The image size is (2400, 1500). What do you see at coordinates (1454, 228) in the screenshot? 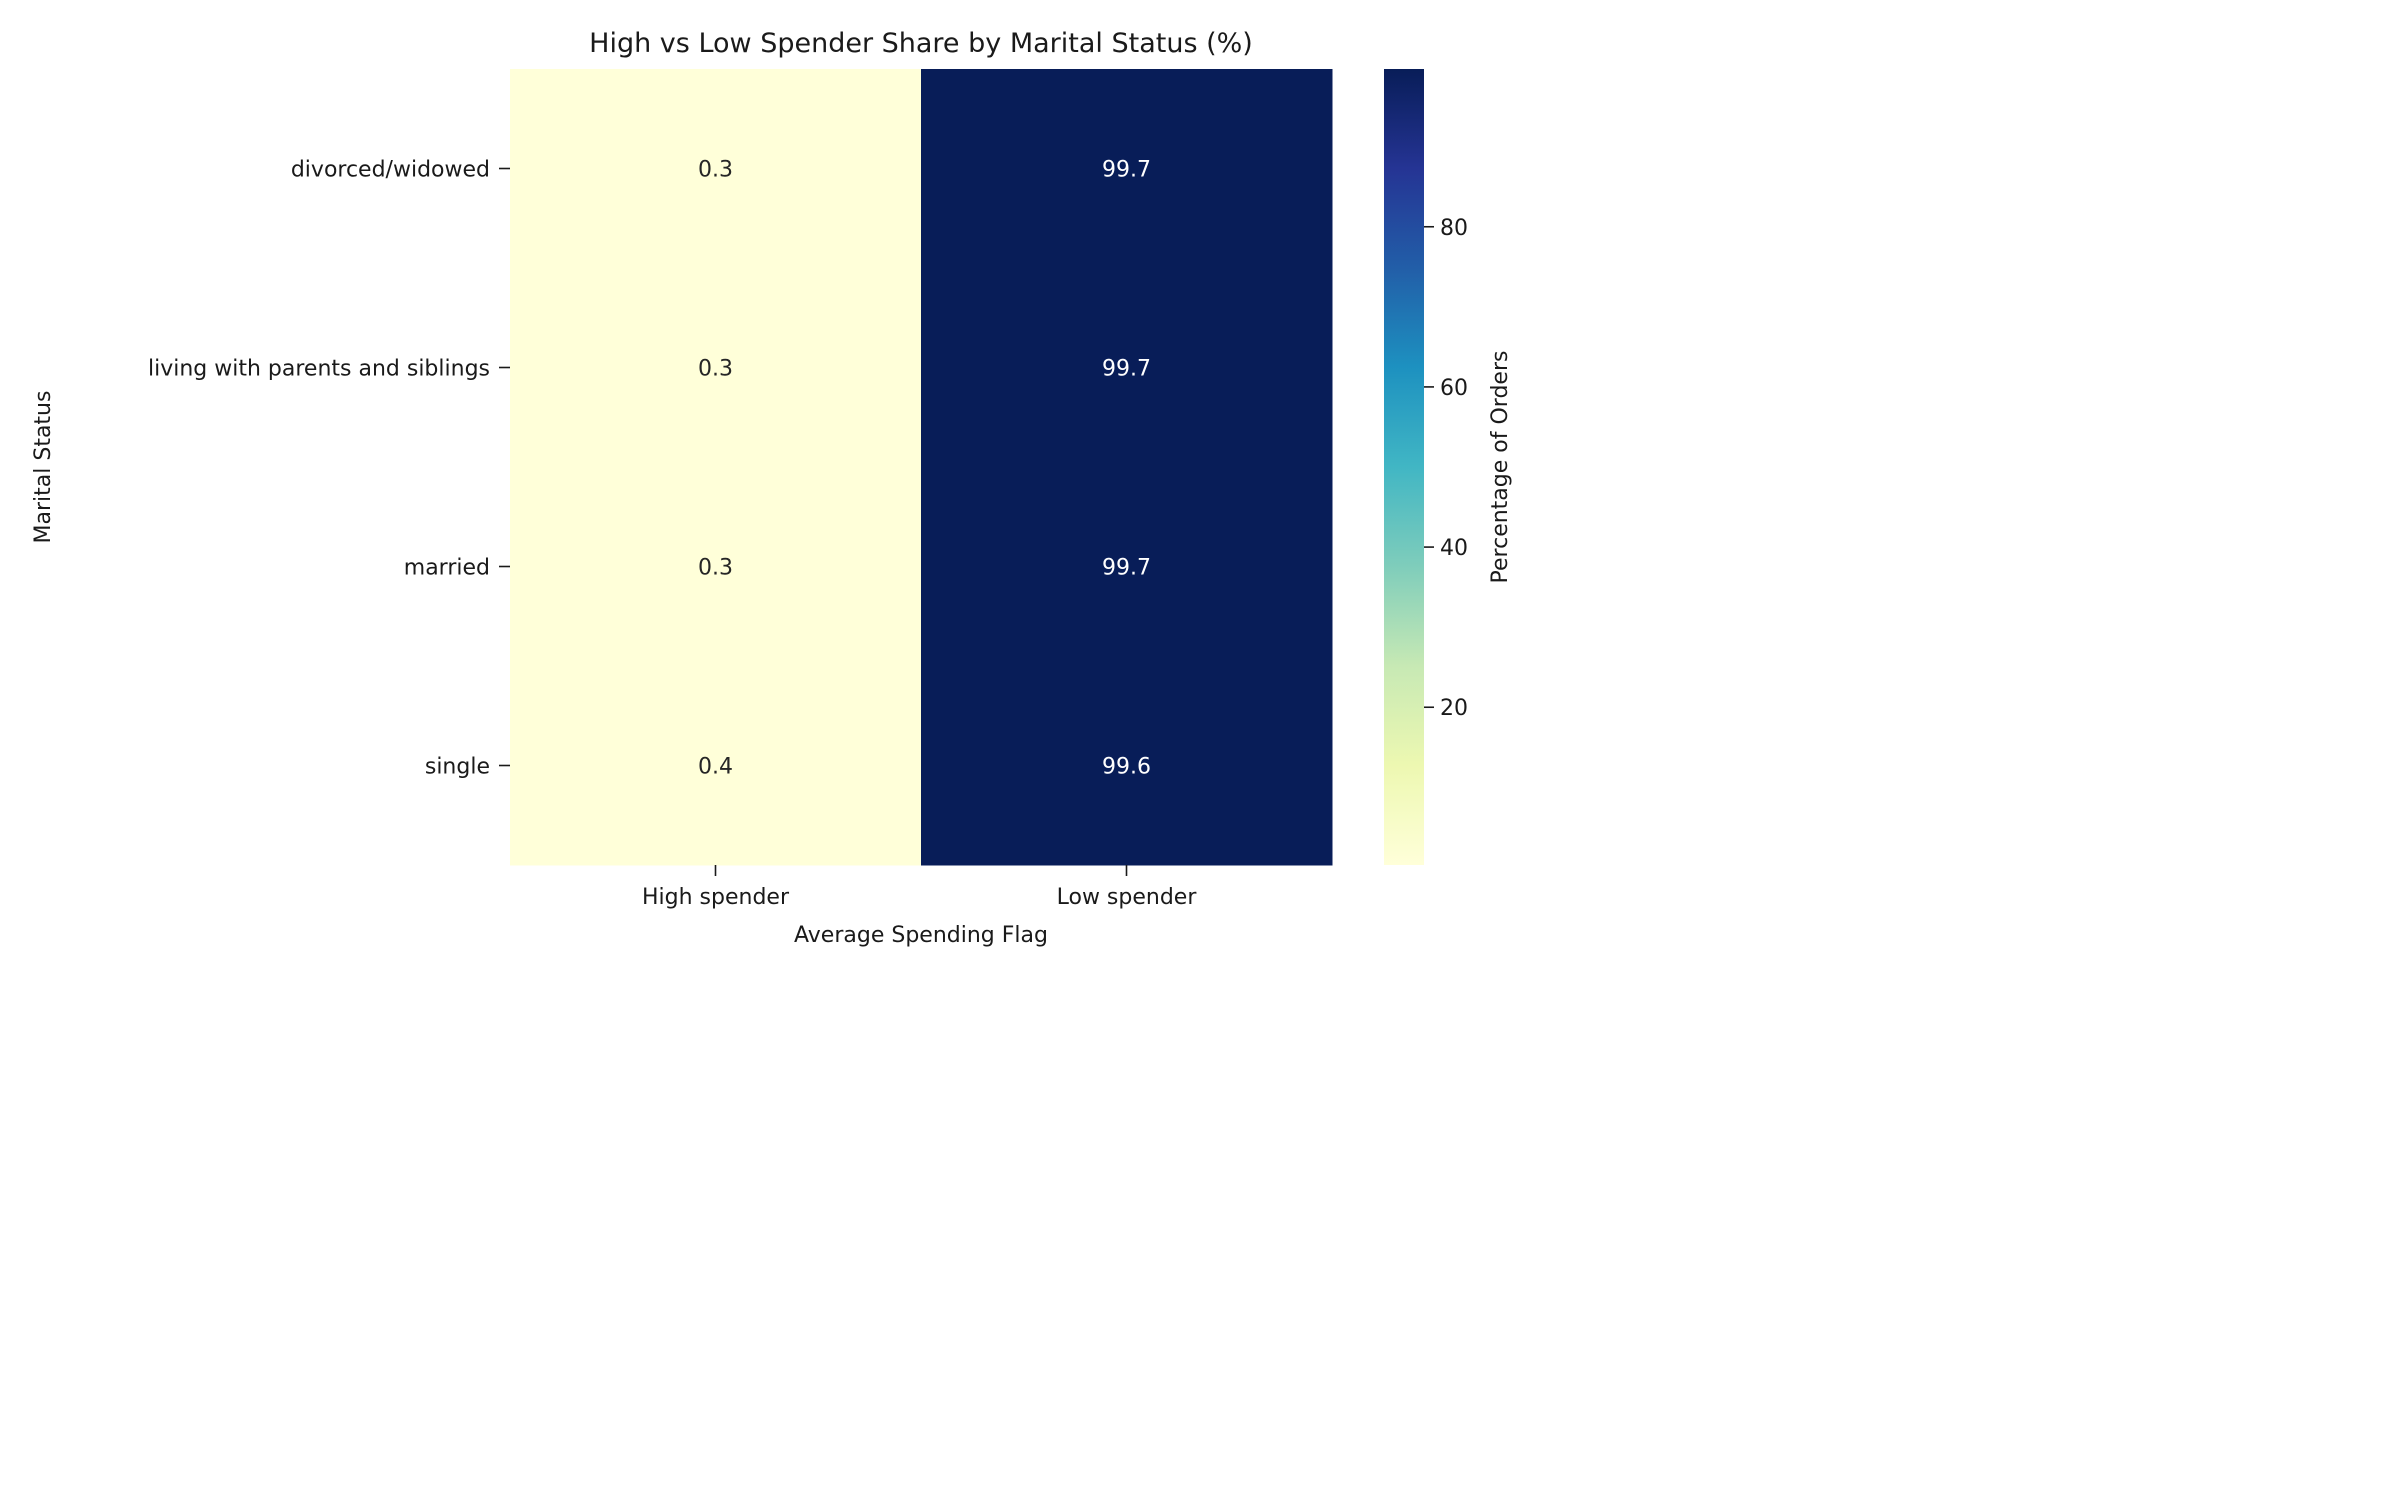
I see `colorbar-tick-label: 80` at bounding box center [1454, 228].